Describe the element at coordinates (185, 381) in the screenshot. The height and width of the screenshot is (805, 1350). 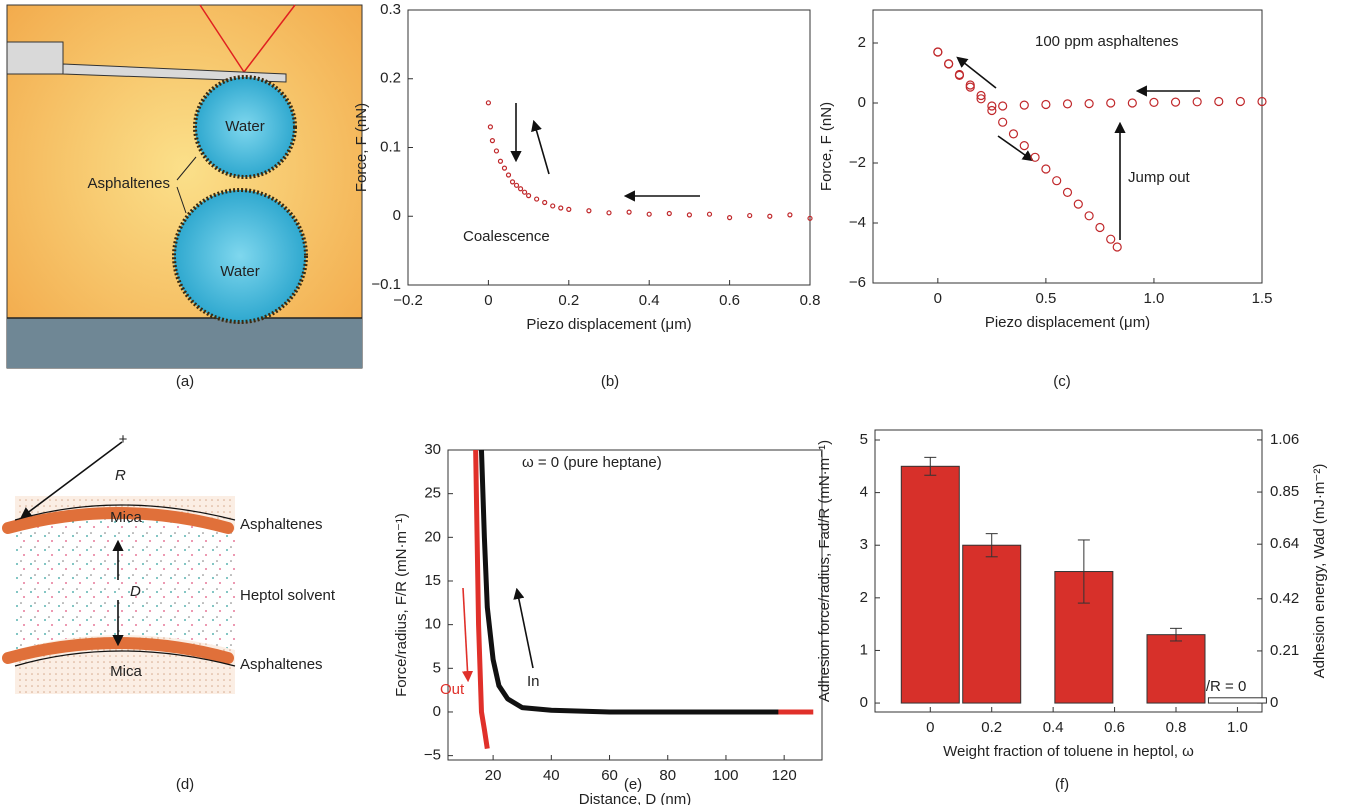
I see `caption: (a)` at that location.